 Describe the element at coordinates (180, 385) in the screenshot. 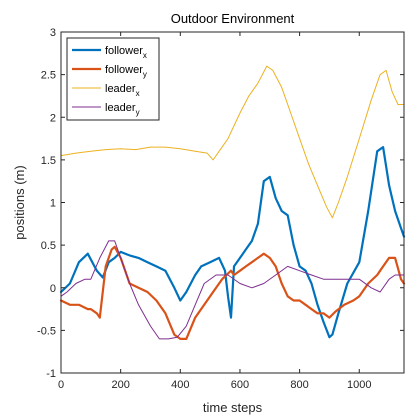

I see `x-tick-label: 400` at that location.